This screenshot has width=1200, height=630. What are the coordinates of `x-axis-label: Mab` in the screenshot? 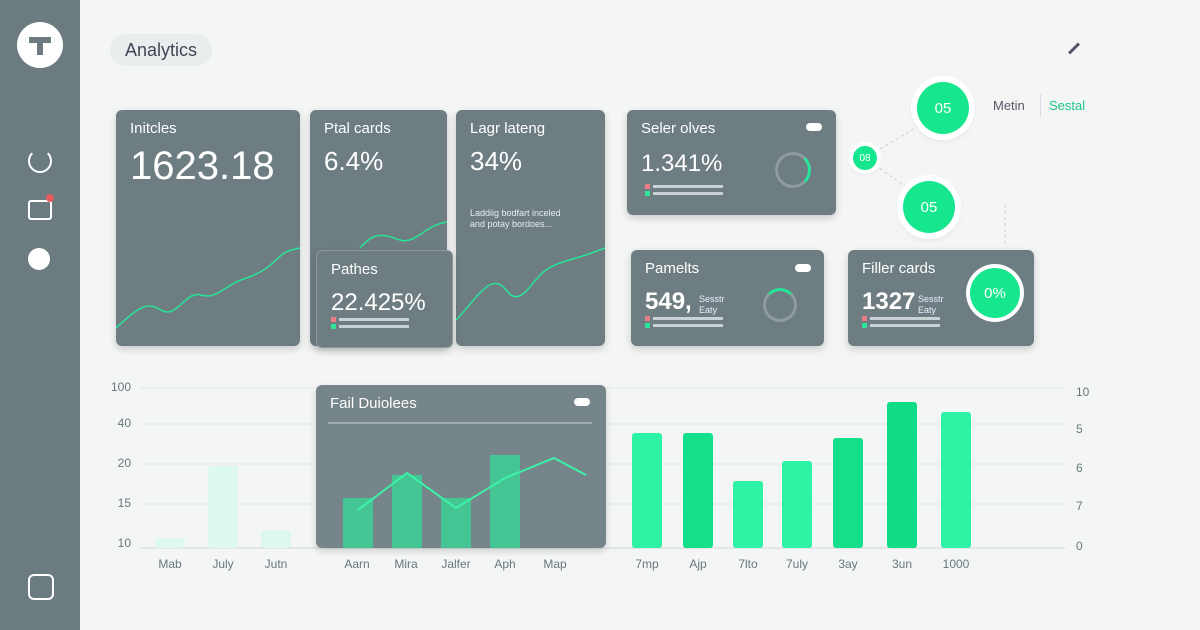 It's located at (170, 564).